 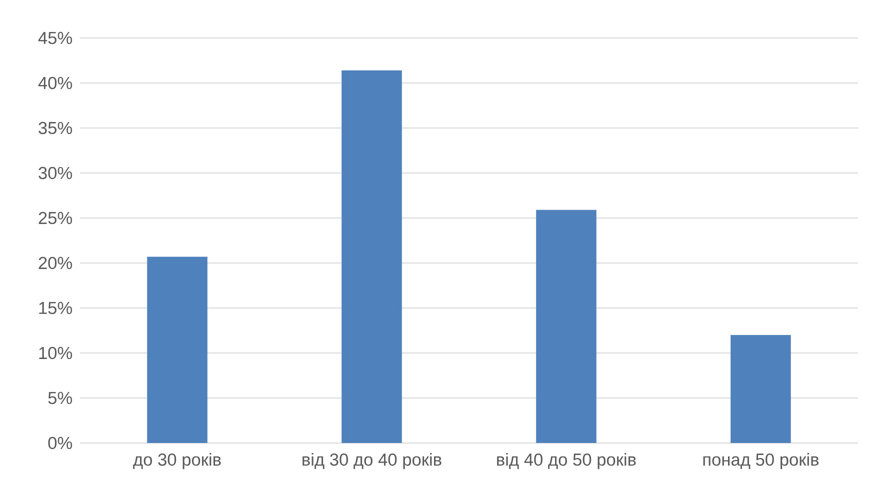 I want to click on y-tick-label: 15%, so click(x=55, y=308).